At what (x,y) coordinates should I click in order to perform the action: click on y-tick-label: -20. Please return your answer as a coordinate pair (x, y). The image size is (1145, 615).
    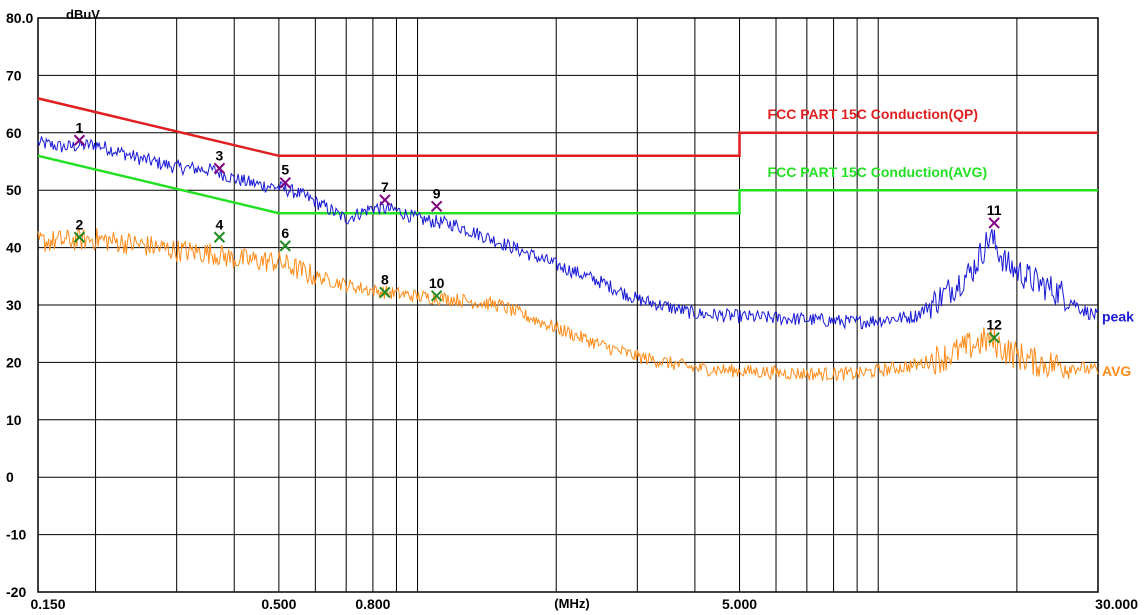
    Looking at the image, I should click on (16, 592).